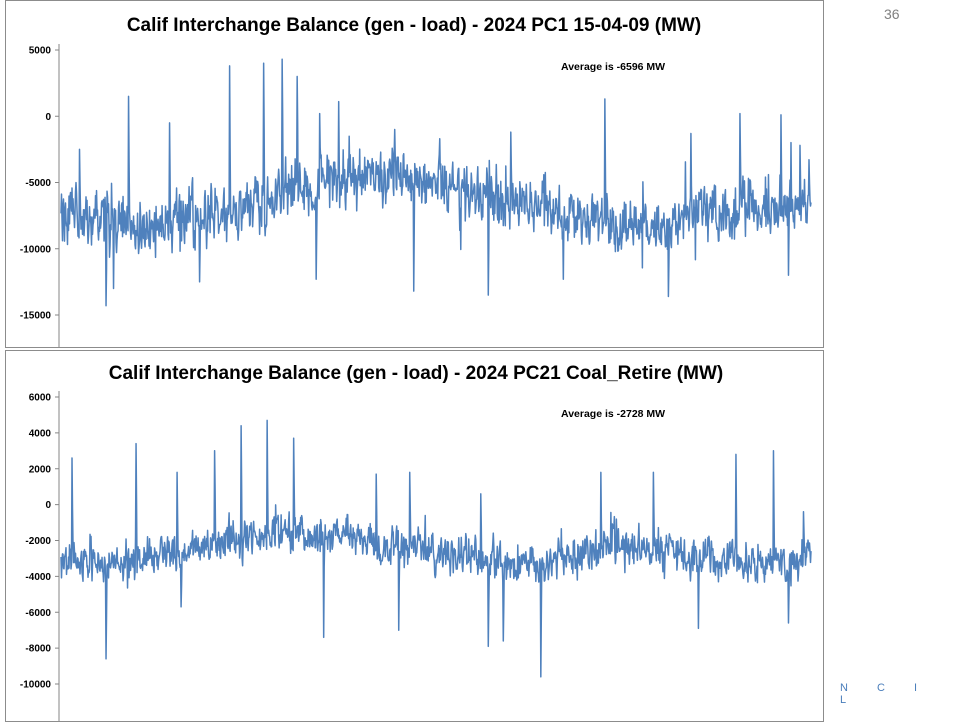 The image size is (960, 722). I want to click on y-tick-label: 5000, so click(40, 51).